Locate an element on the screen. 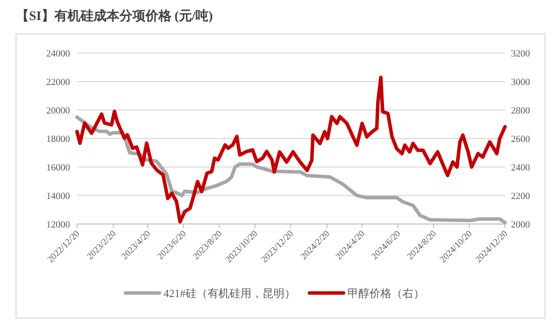 The height and width of the screenshot is (323, 550). legend-label: 甲醇价格（右） is located at coordinates (386, 293).